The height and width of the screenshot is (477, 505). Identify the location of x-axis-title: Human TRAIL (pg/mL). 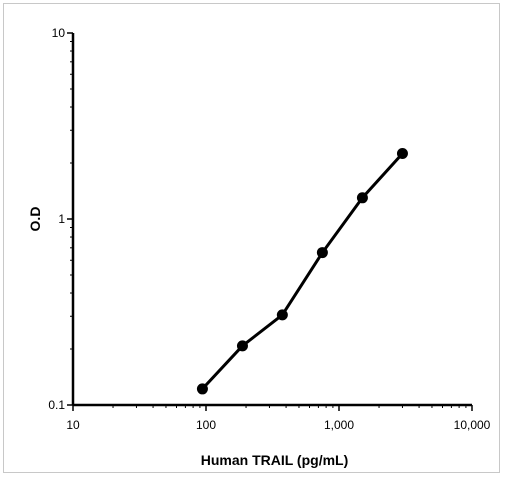
(275, 460).